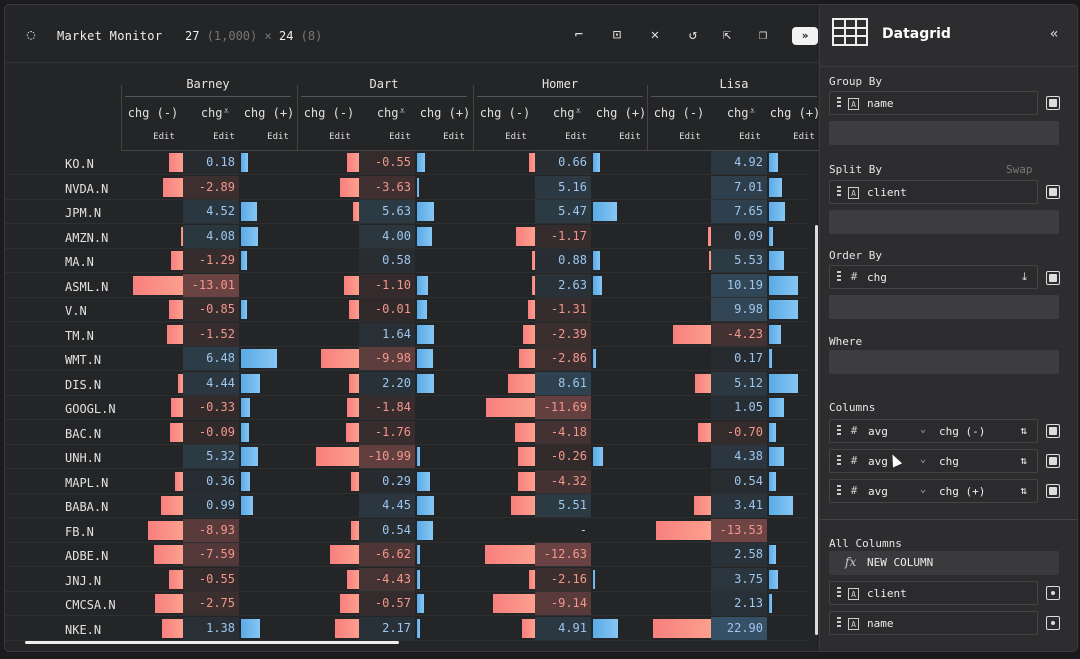  Describe the element at coordinates (727, 35) in the screenshot. I see `export-icon: ⇱` at that location.